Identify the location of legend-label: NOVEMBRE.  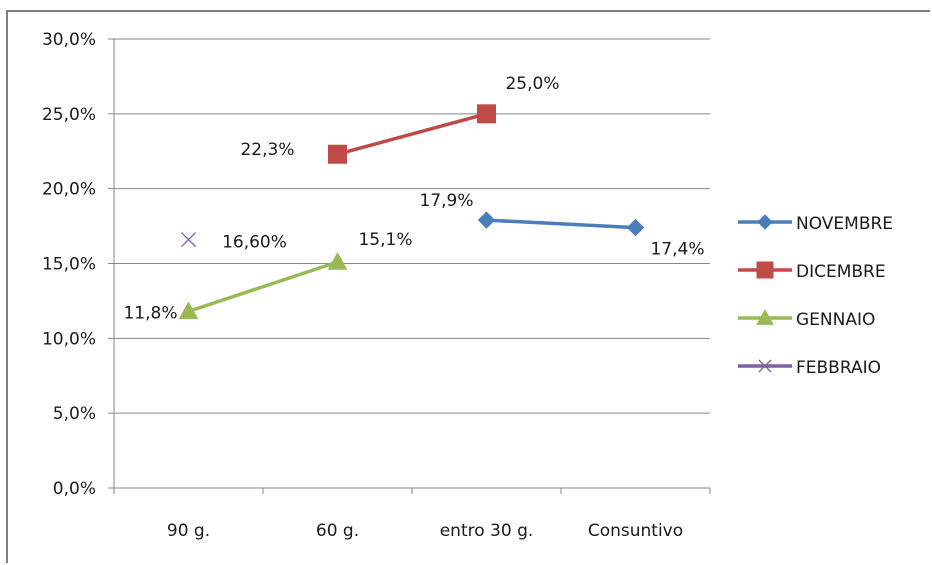
(844, 224).